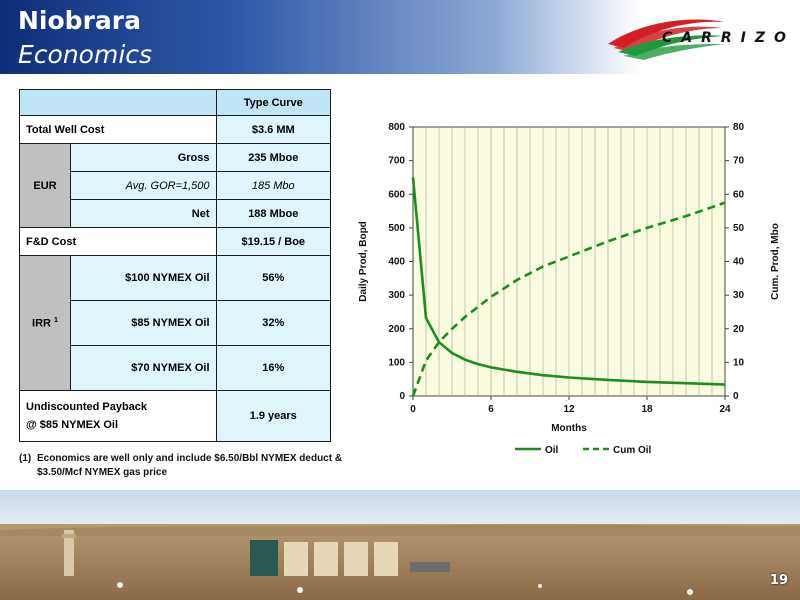  Describe the element at coordinates (143, 157) in the screenshot. I see `eur-gross-label: Gross` at that location.